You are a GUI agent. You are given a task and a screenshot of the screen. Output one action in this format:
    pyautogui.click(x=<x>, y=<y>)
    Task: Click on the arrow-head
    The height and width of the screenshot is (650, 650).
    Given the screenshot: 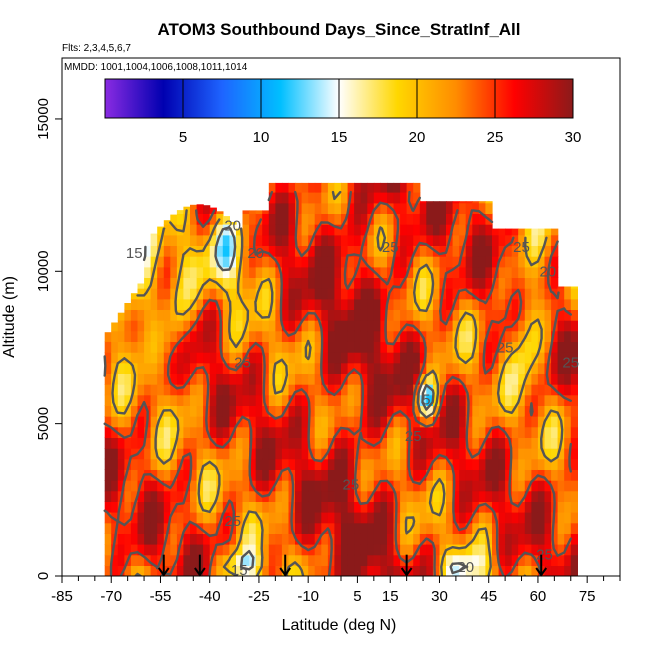 What is the action you would take?
    pyautogui.click(x=285, y=572)
    